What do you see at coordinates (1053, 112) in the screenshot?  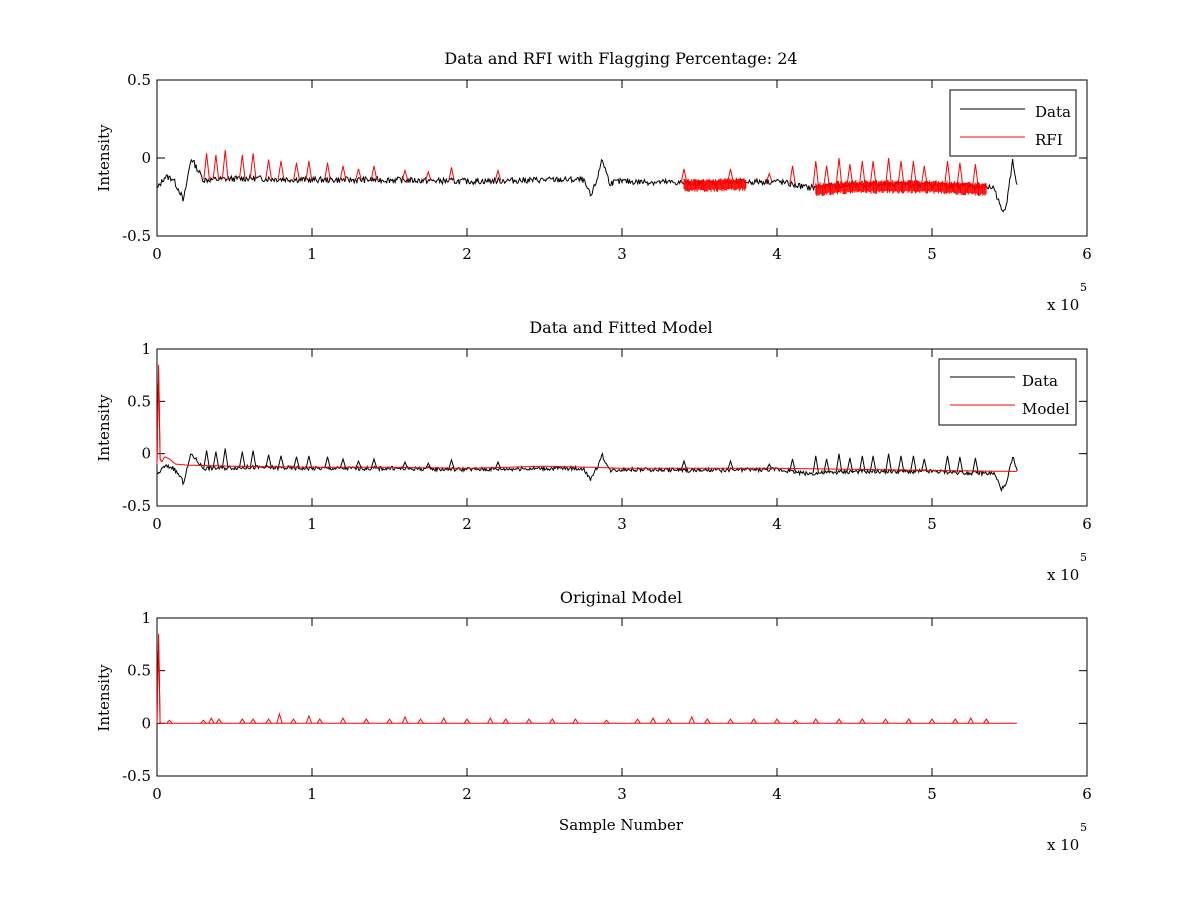 I see `subplot-1-legend-label-data: Data` at bounding box center [1053, 112].